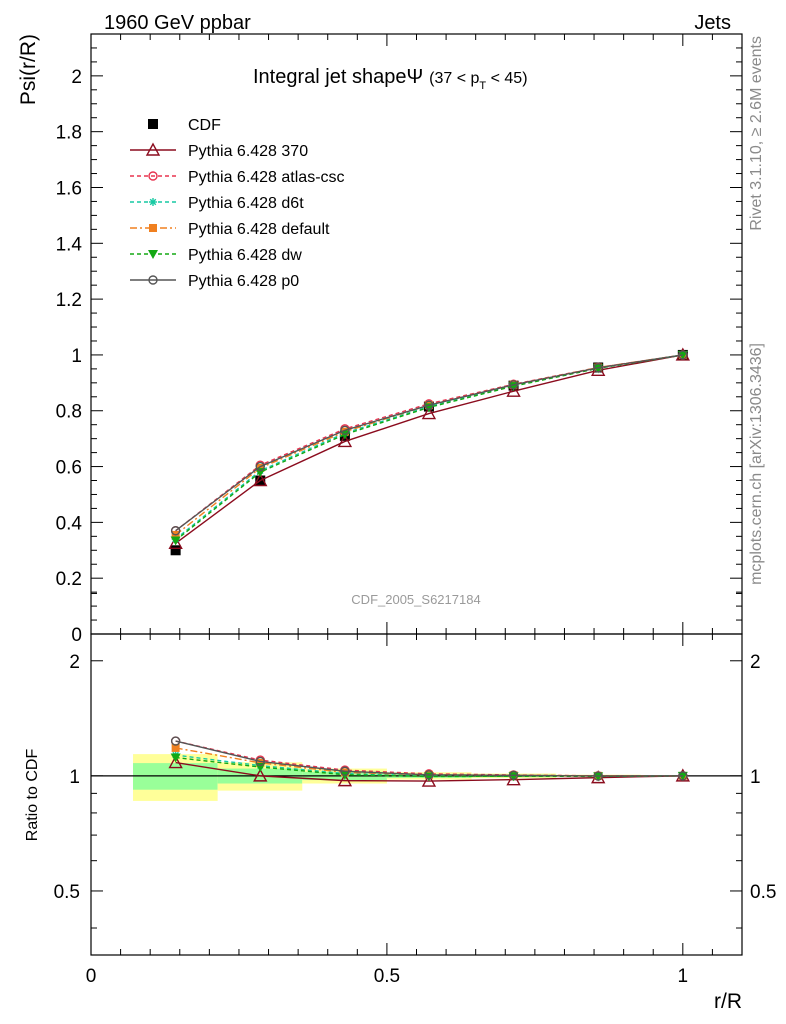 Image resolution: width=786 pixels, height=1024 pixels. Describe the element at coordinates (69, 244) in the screenshot. I see `y-tick-label: 1.4` at that location.